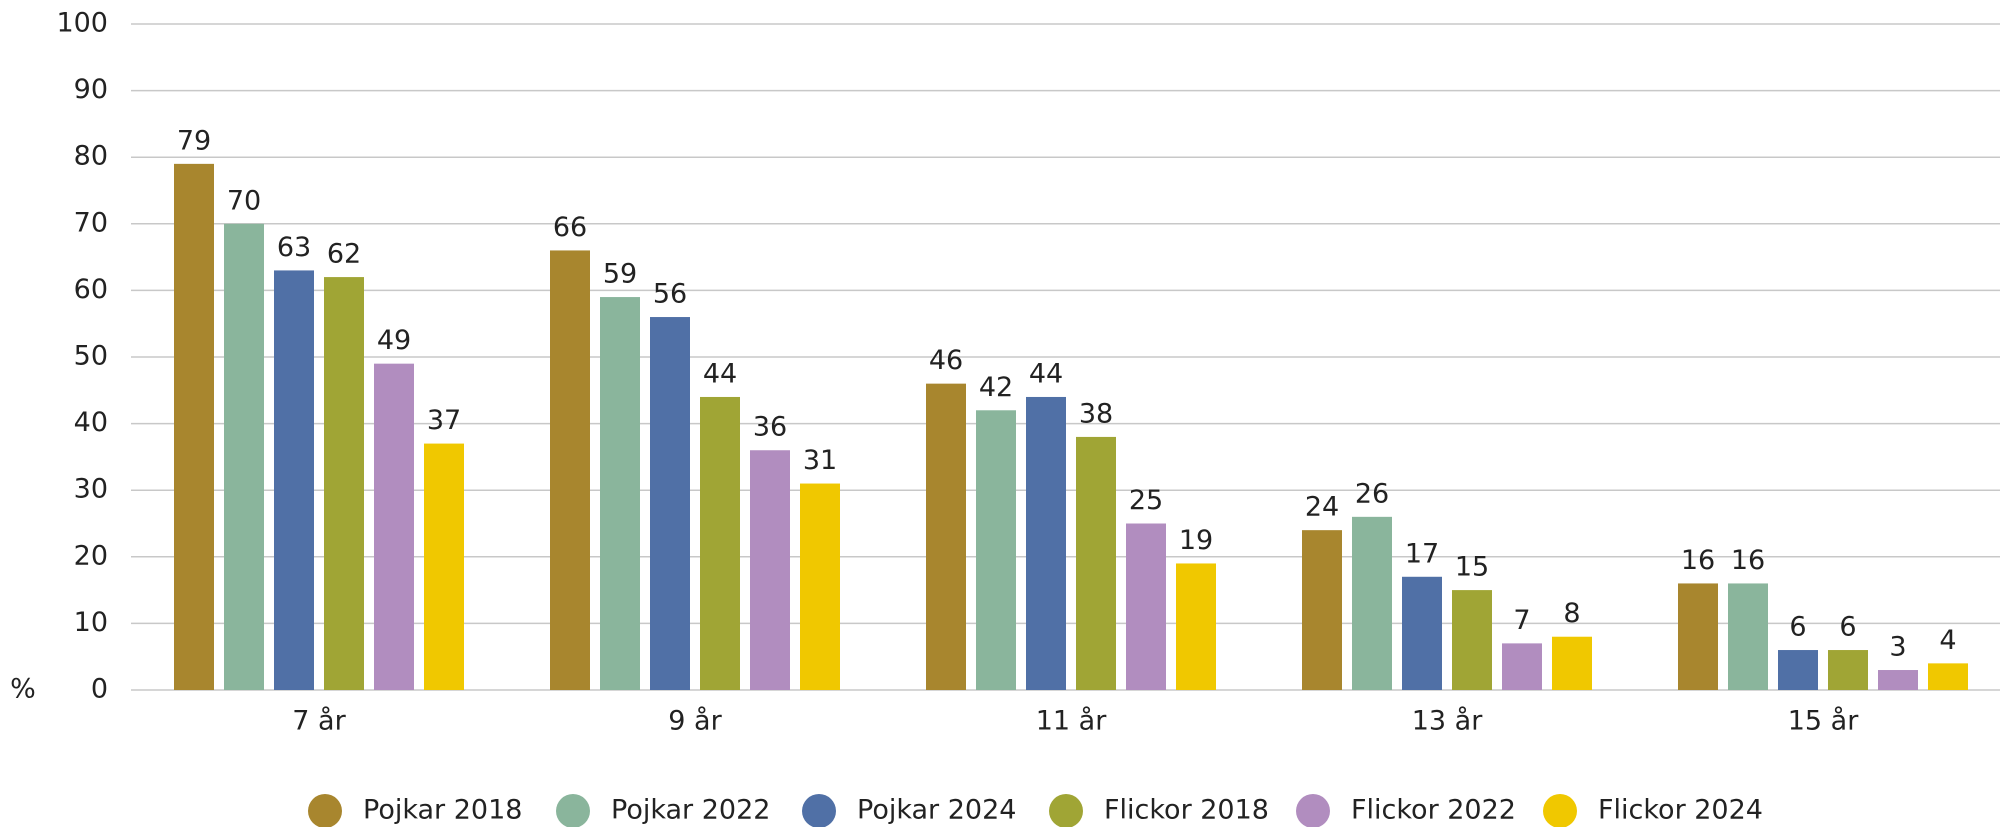 The height and width of the screenshot is (827, 2000). I want to click on data-label: 25, so click(1146, 500).